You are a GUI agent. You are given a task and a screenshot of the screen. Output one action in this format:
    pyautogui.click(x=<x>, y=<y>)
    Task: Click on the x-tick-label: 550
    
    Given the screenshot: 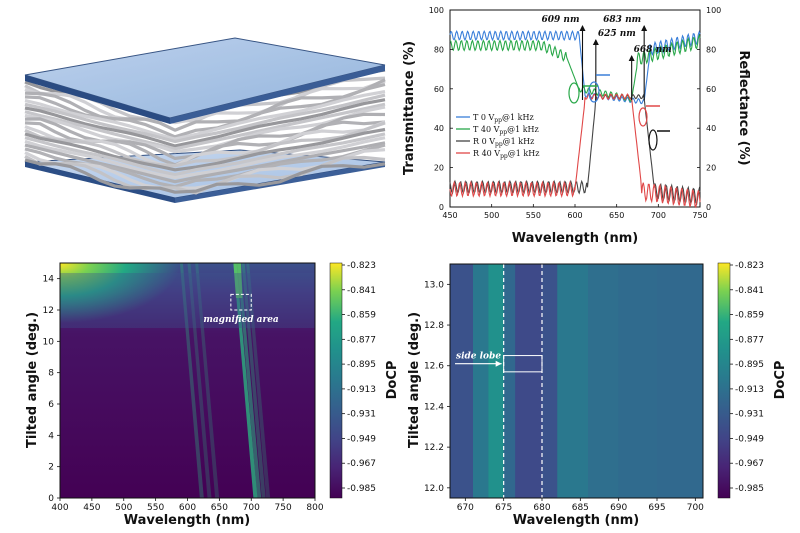 What is the action you would take?
    pyautogui.click(x=533, y=215)
    